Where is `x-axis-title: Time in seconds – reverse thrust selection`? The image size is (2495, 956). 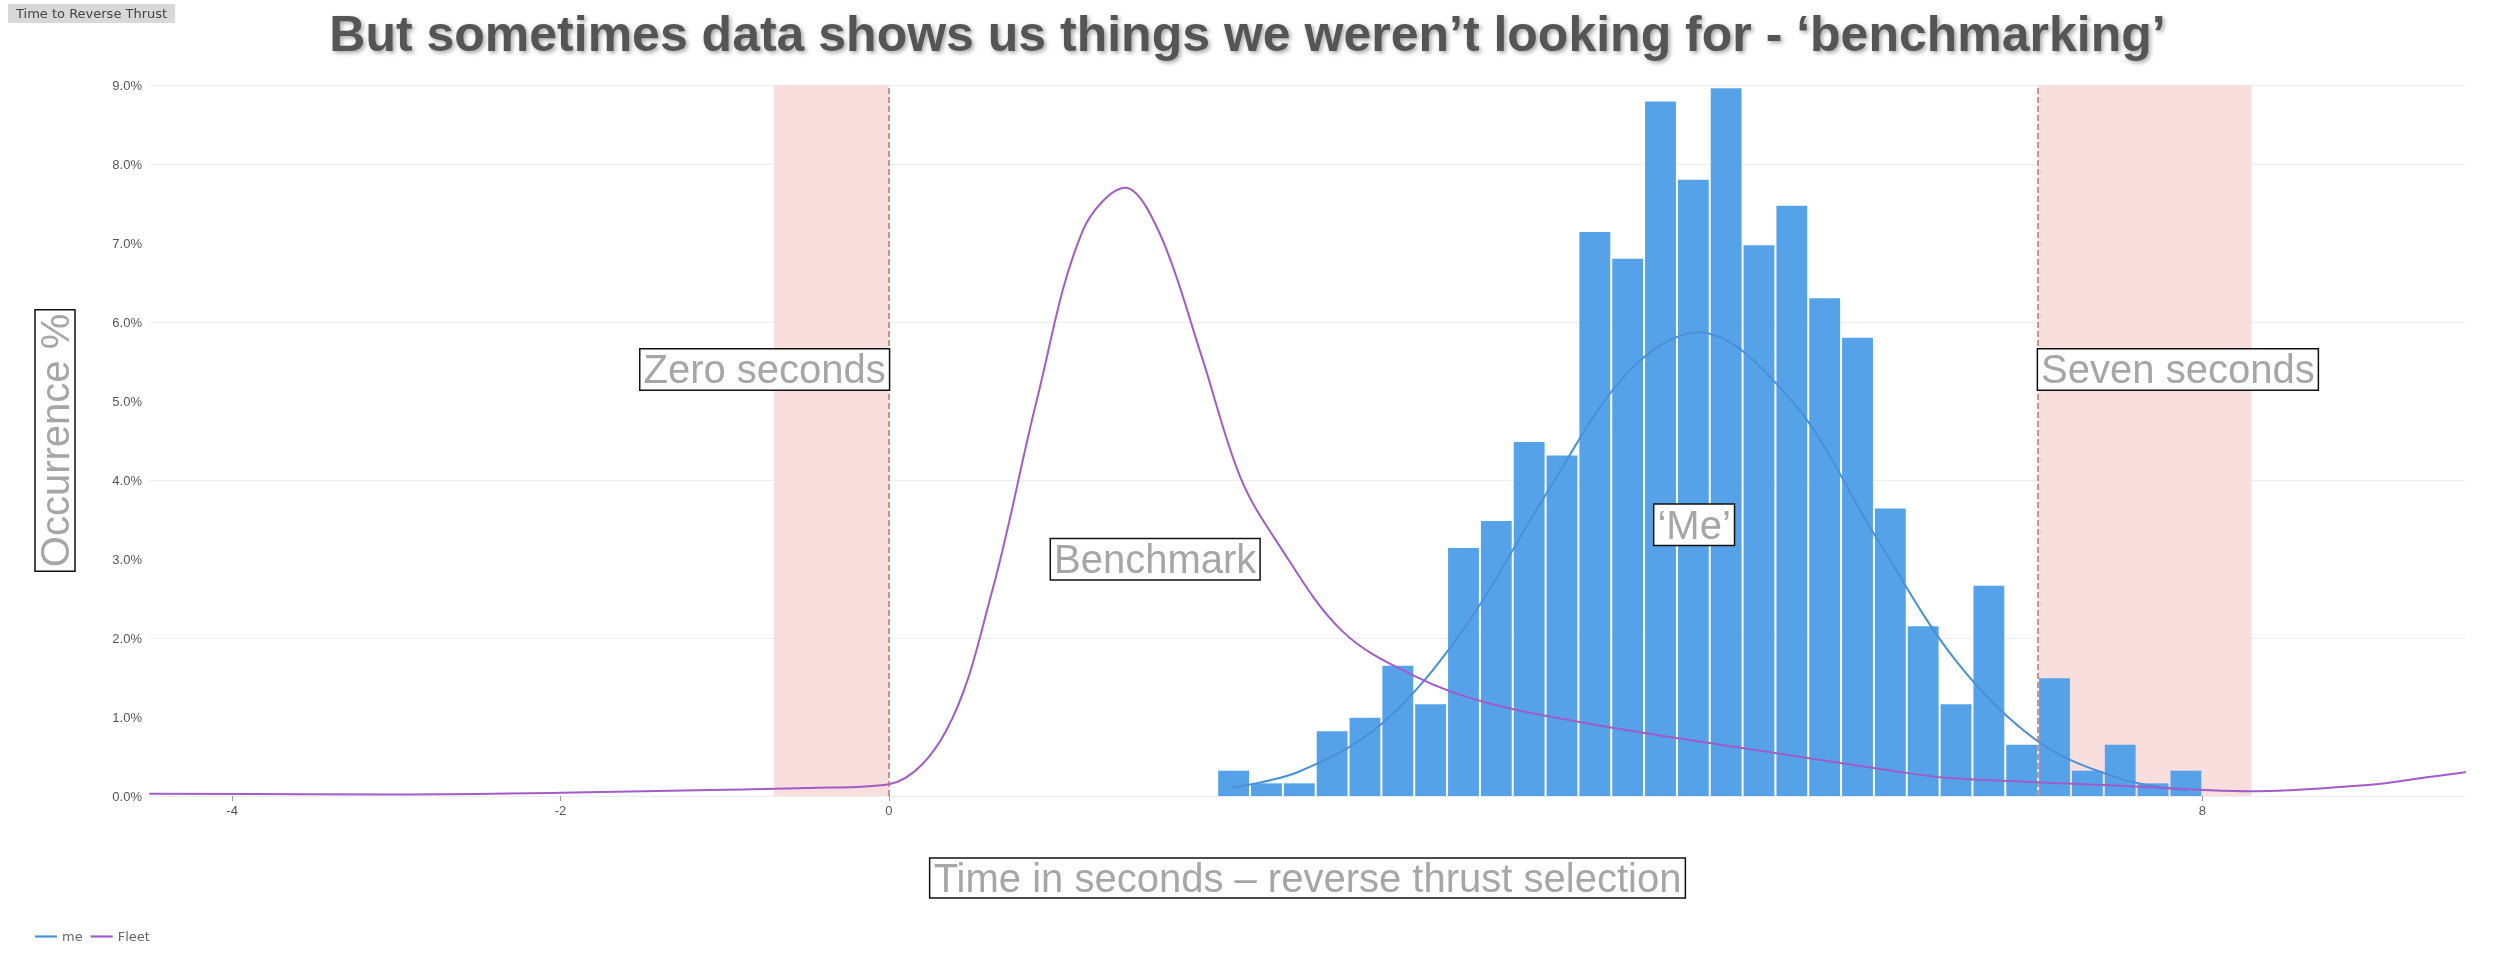
x-axis-title: Time in seconds – reverse thrust selection is located at coordinates (1307, 878).